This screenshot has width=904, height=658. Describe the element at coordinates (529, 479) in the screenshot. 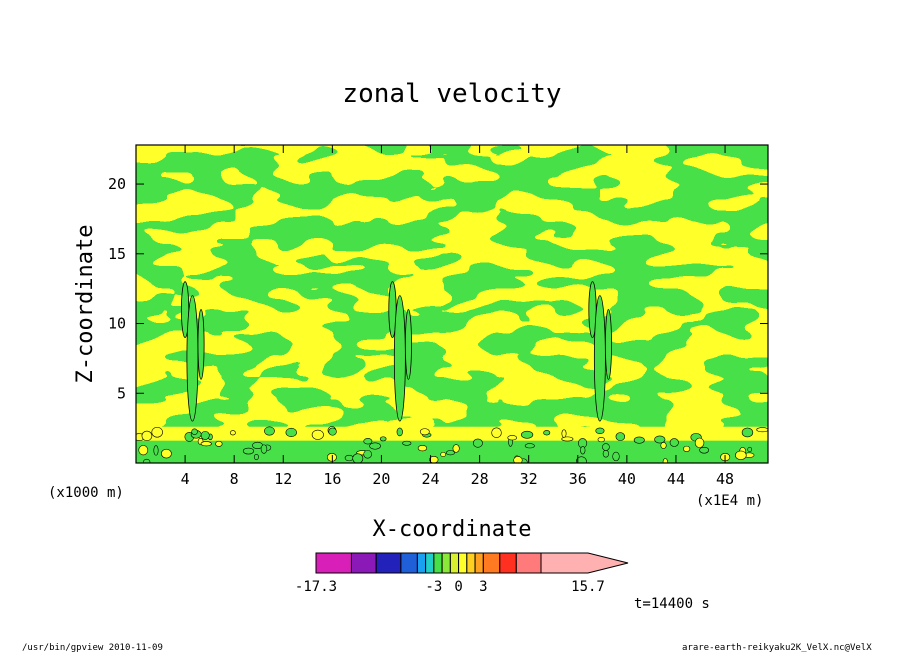

I see `x-tick-label: 32` at that location.